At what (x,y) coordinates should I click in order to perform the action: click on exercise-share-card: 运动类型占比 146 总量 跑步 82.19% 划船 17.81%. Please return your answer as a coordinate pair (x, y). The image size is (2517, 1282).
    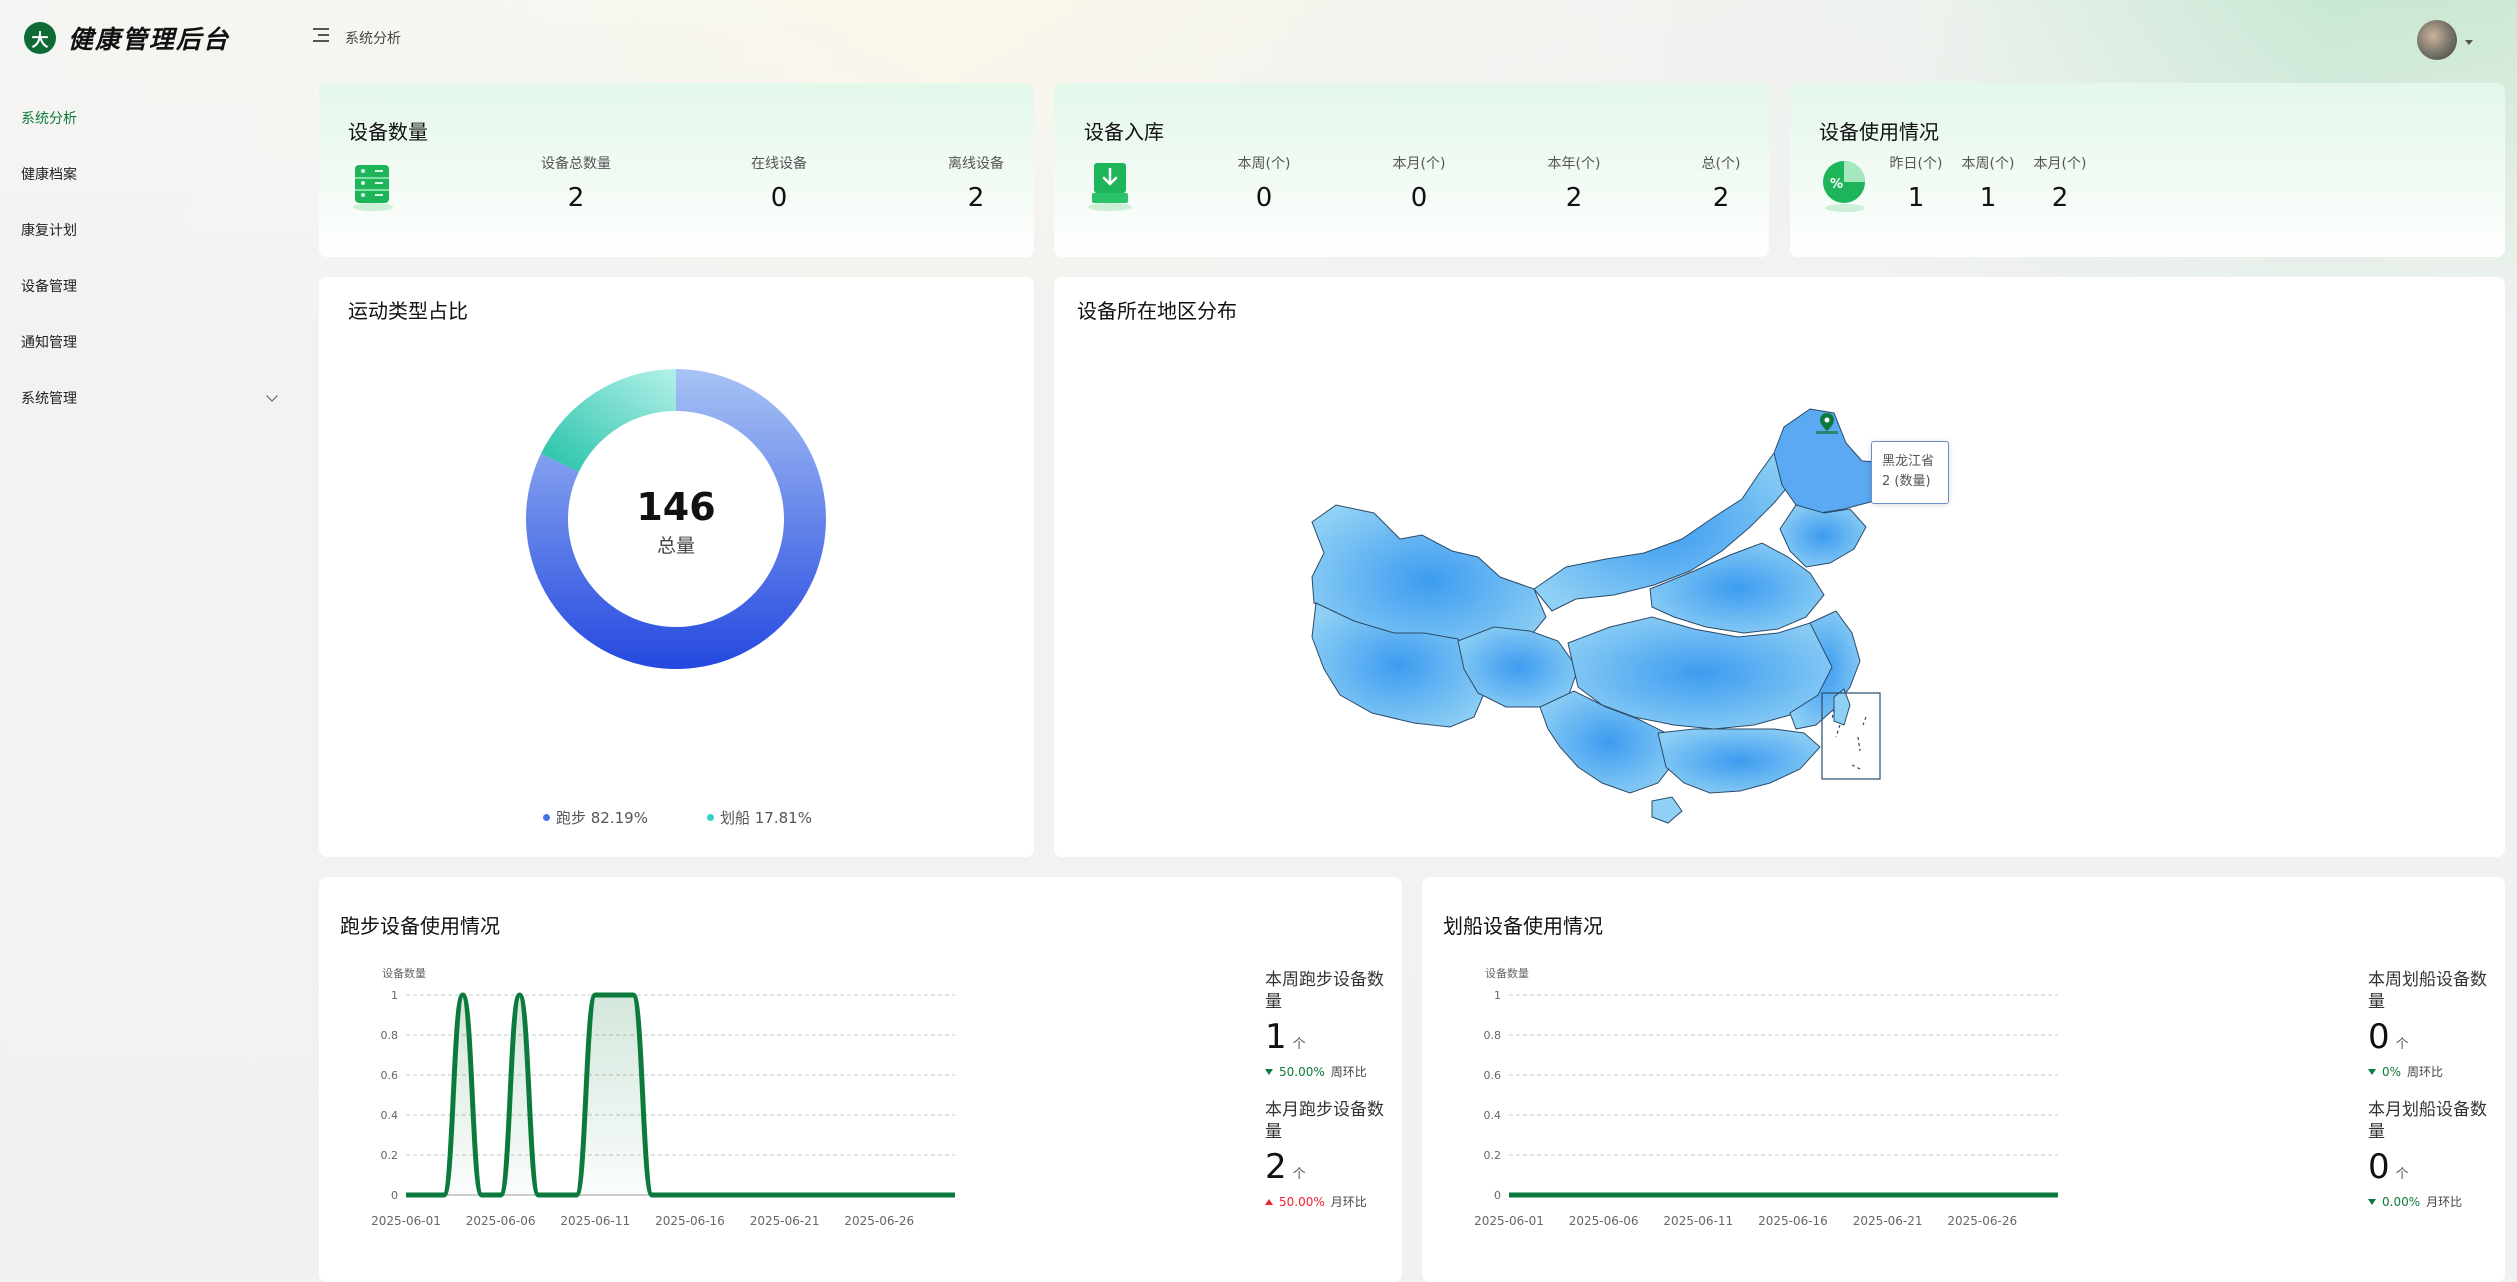
    Looking at the image, I should click on (676, 567).